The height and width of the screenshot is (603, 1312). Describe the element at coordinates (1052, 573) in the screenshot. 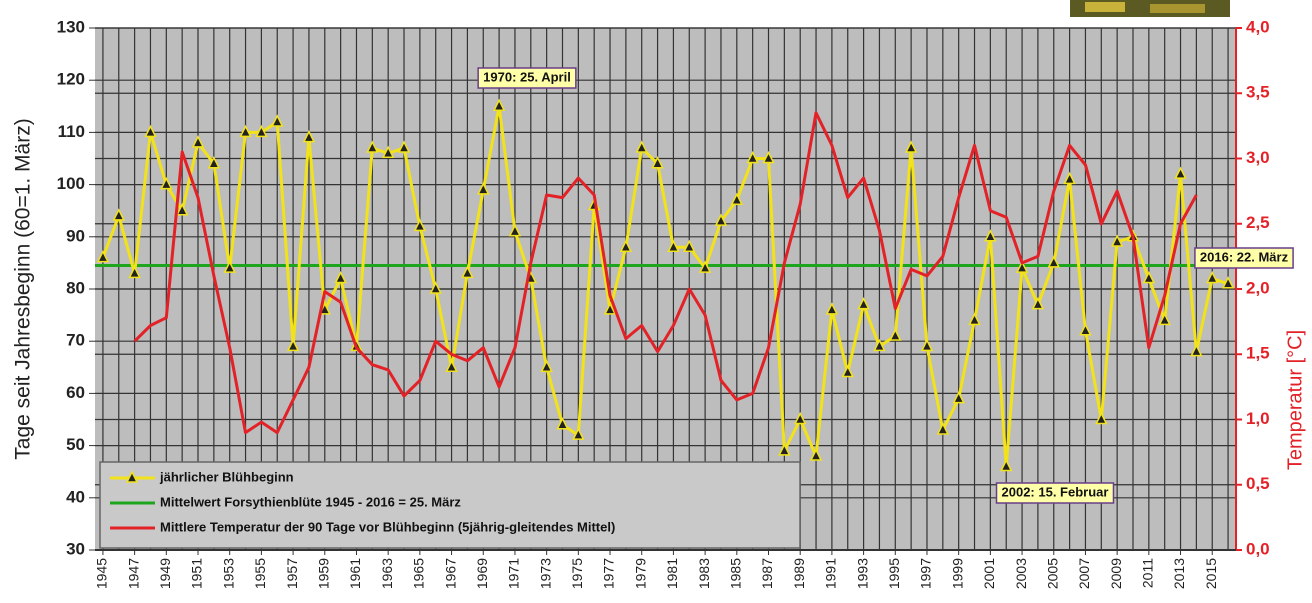

I see `x-tick-label: 2005` at that location.